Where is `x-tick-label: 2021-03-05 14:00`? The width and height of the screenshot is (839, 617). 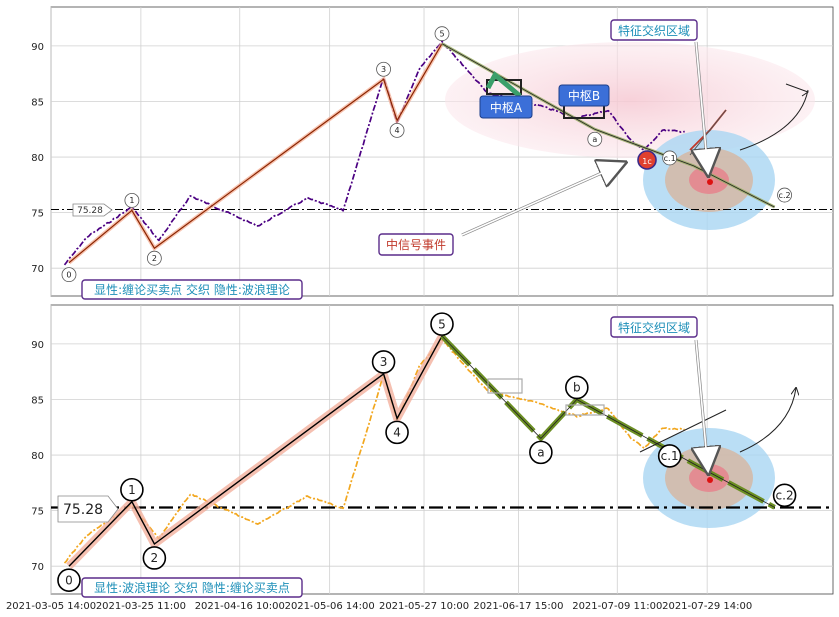
x-tick-label: 2021-03-05 14:00 is located at coordinates (51, 606).